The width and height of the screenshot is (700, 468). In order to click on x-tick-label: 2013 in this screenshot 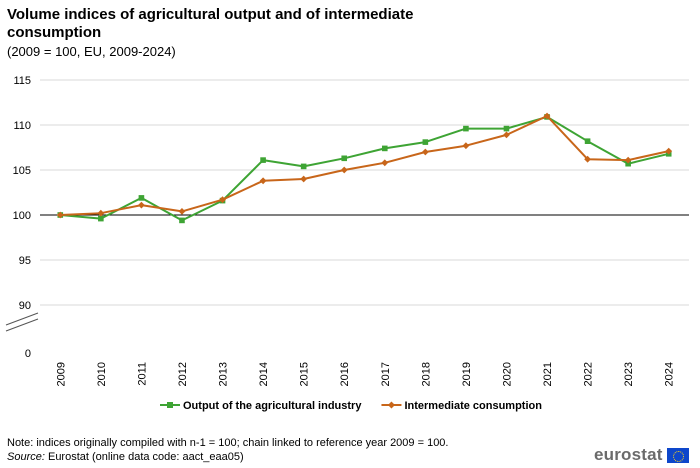, I will do `click(224, 374)`.